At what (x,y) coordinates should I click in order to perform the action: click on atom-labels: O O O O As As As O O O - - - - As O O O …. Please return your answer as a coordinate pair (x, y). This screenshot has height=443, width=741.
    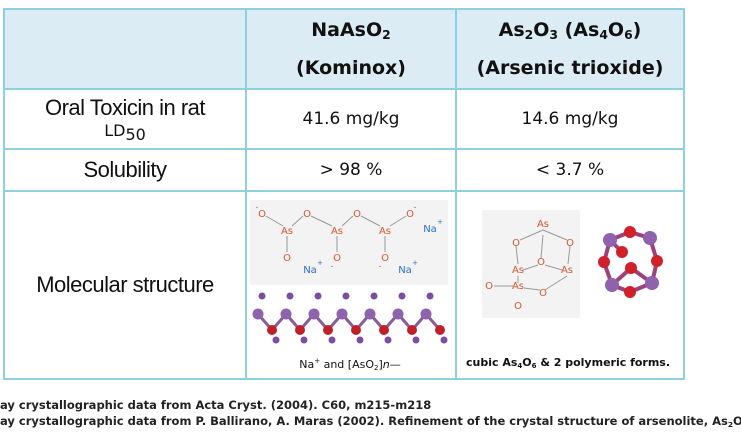
    Looking at the image, I should click on (415, 258).